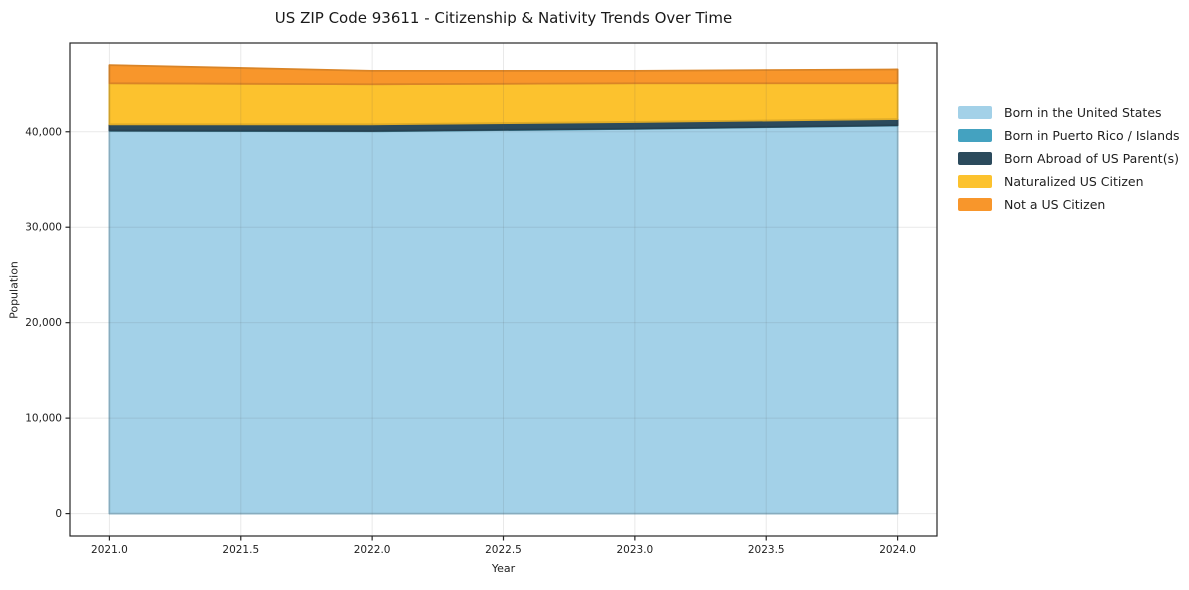 The image size is (1189, 590). What do you see at coordinates (43, 228) in the screenshot?
I see `y-tick-label: 30,000` at bounding box center [43, 228].